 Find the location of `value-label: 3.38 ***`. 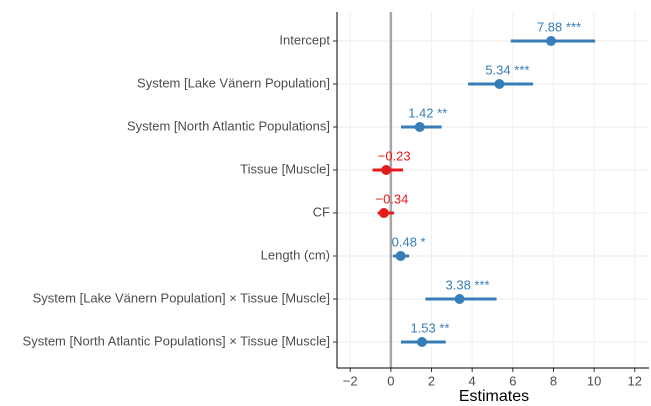

value-label: 3.38 *** is located at coordinates (468, 284).